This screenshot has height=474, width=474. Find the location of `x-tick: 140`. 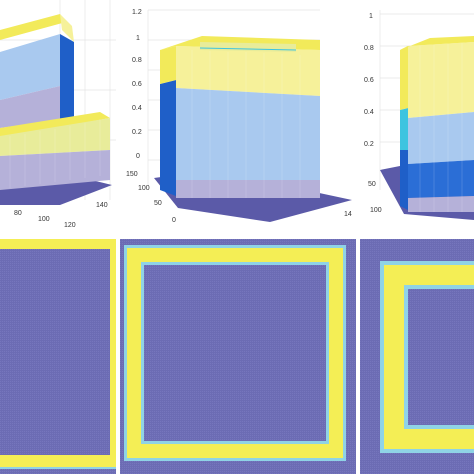

x-tick: 140 is located at coordinates (102, 205).